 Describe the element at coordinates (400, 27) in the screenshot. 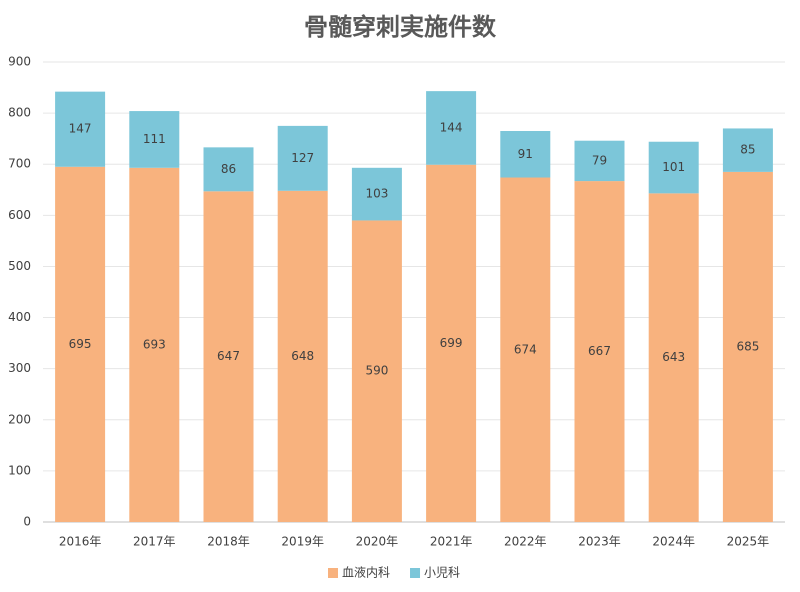

I see `chart-title: 骨髄穿刺実施件数` at that location.